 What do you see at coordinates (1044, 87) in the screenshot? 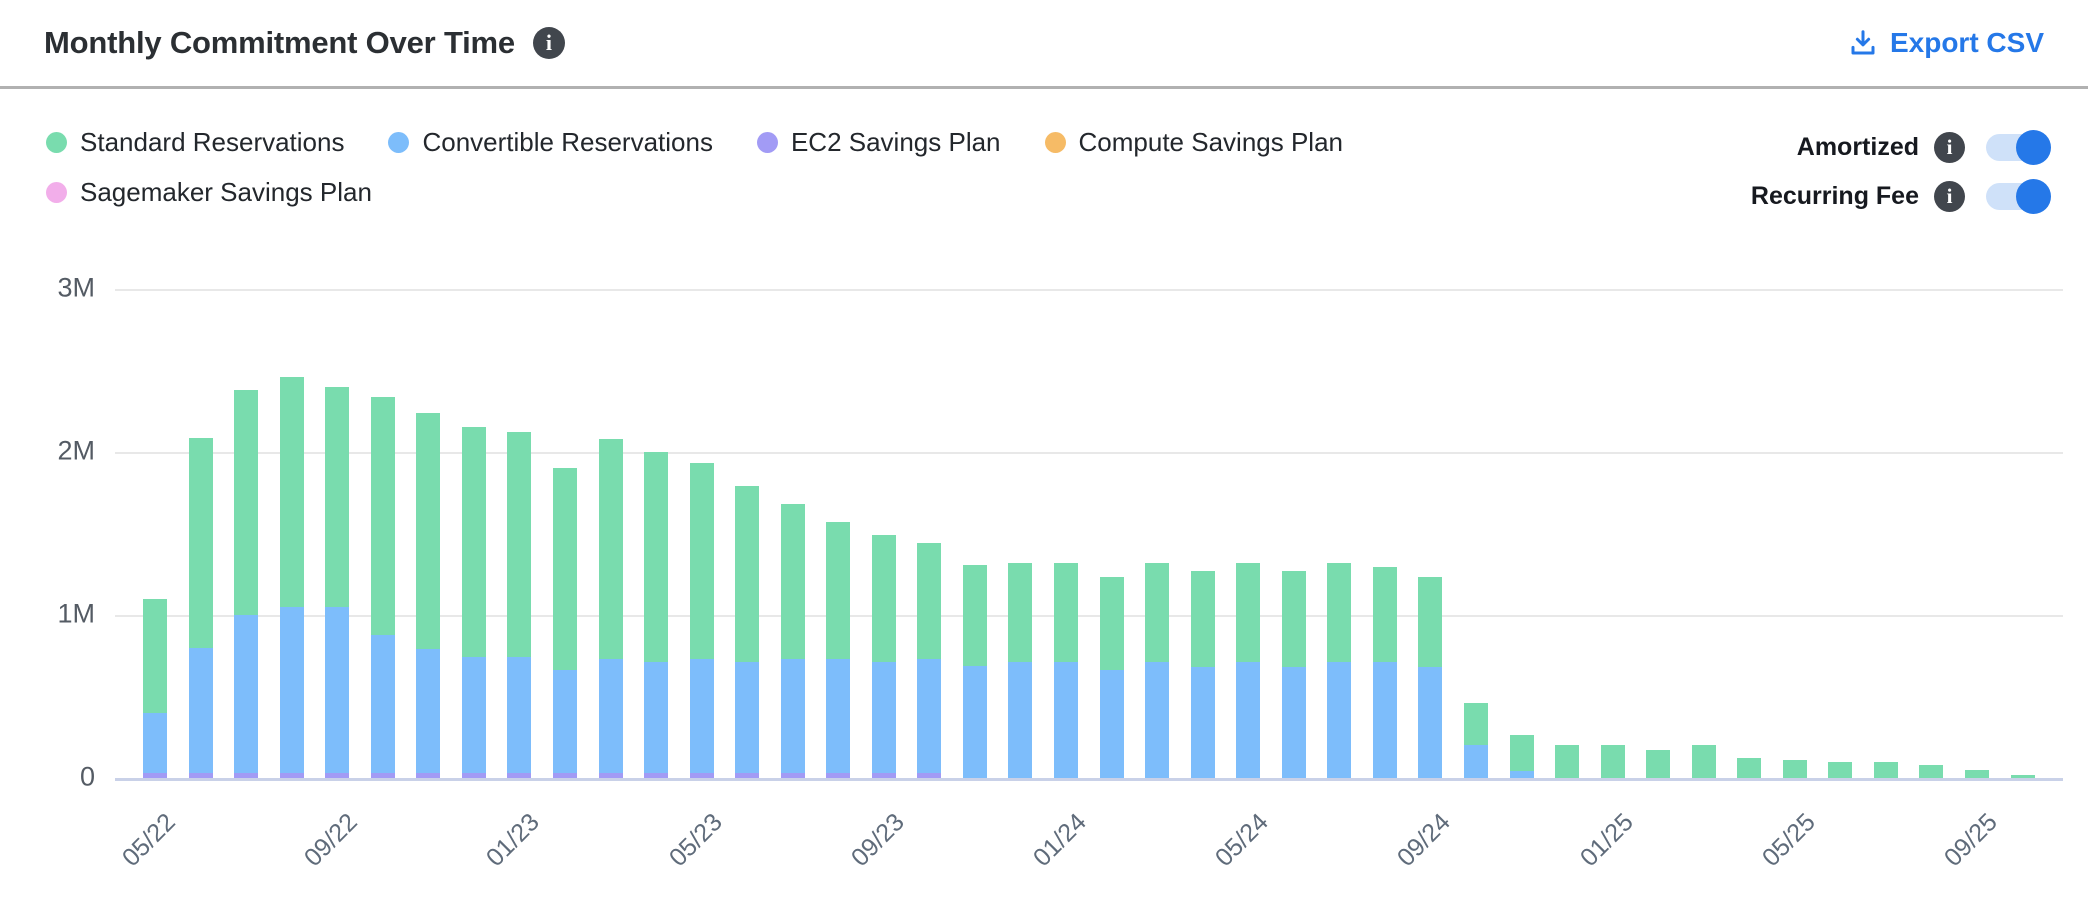
I see `header-divider` at bounding box center [1044, 87].